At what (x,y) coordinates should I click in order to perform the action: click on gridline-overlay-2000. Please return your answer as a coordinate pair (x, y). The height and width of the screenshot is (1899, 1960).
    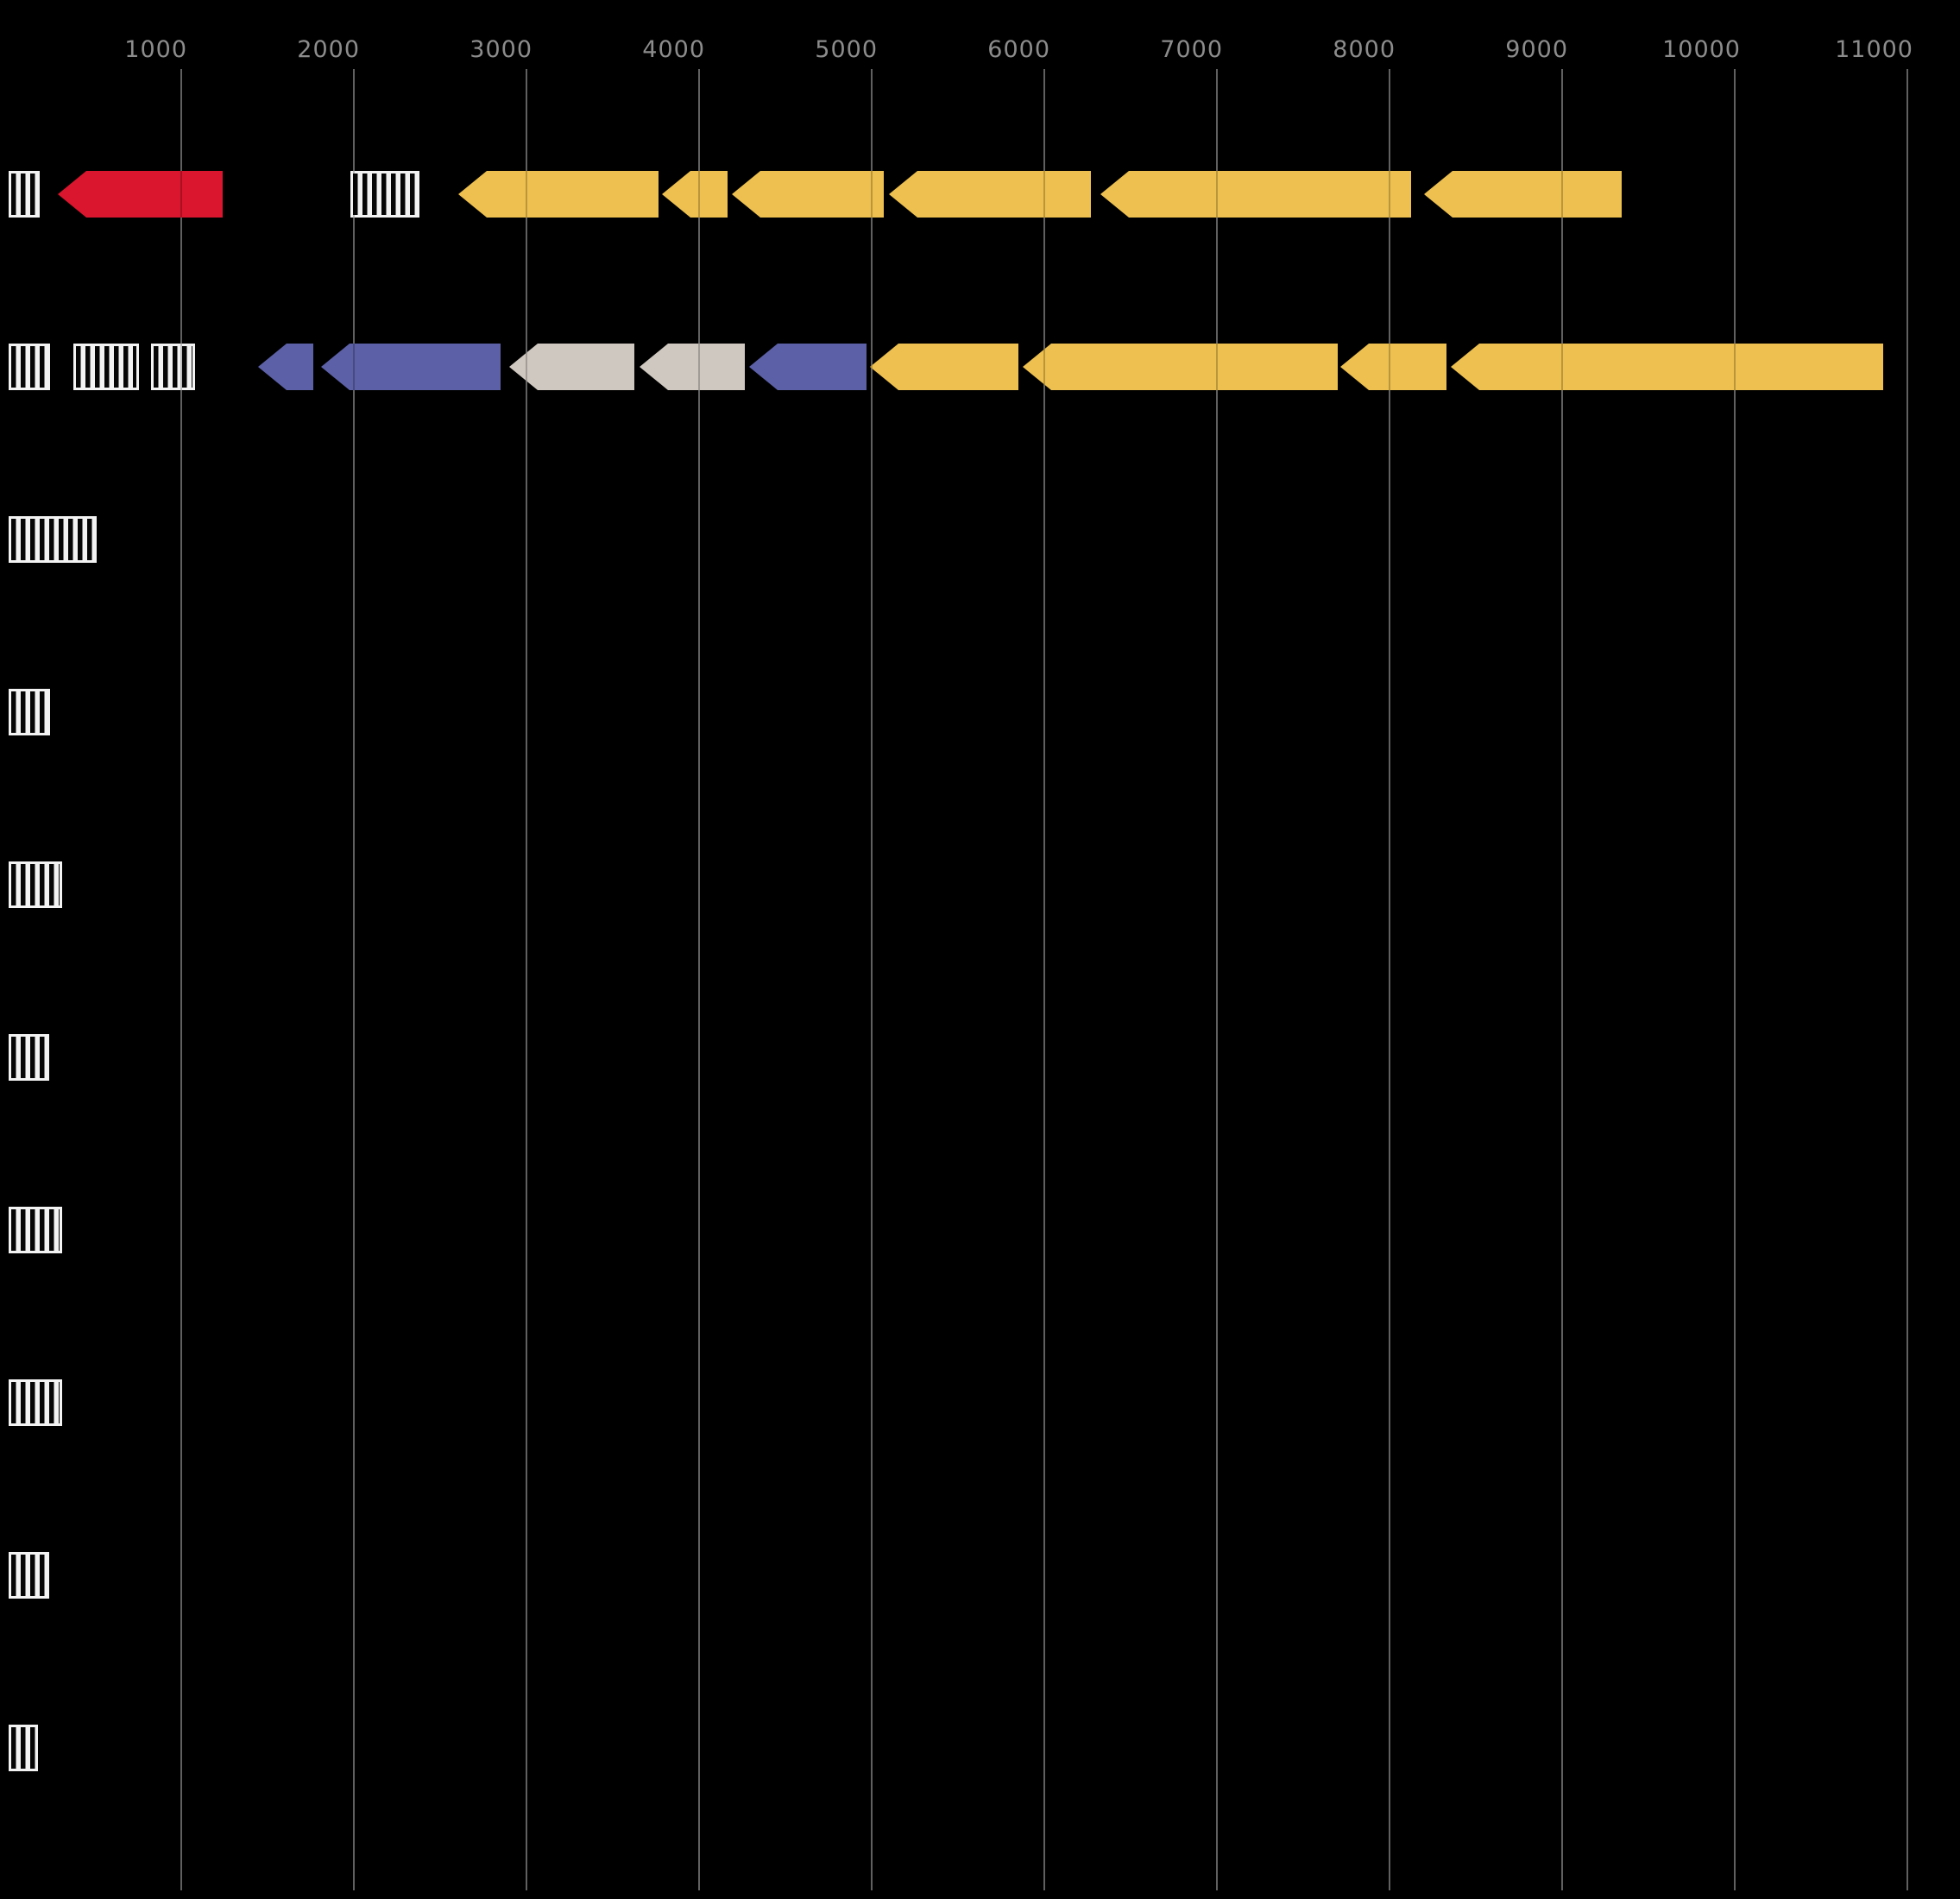
    Looking at the image, I should click on (354, 980).